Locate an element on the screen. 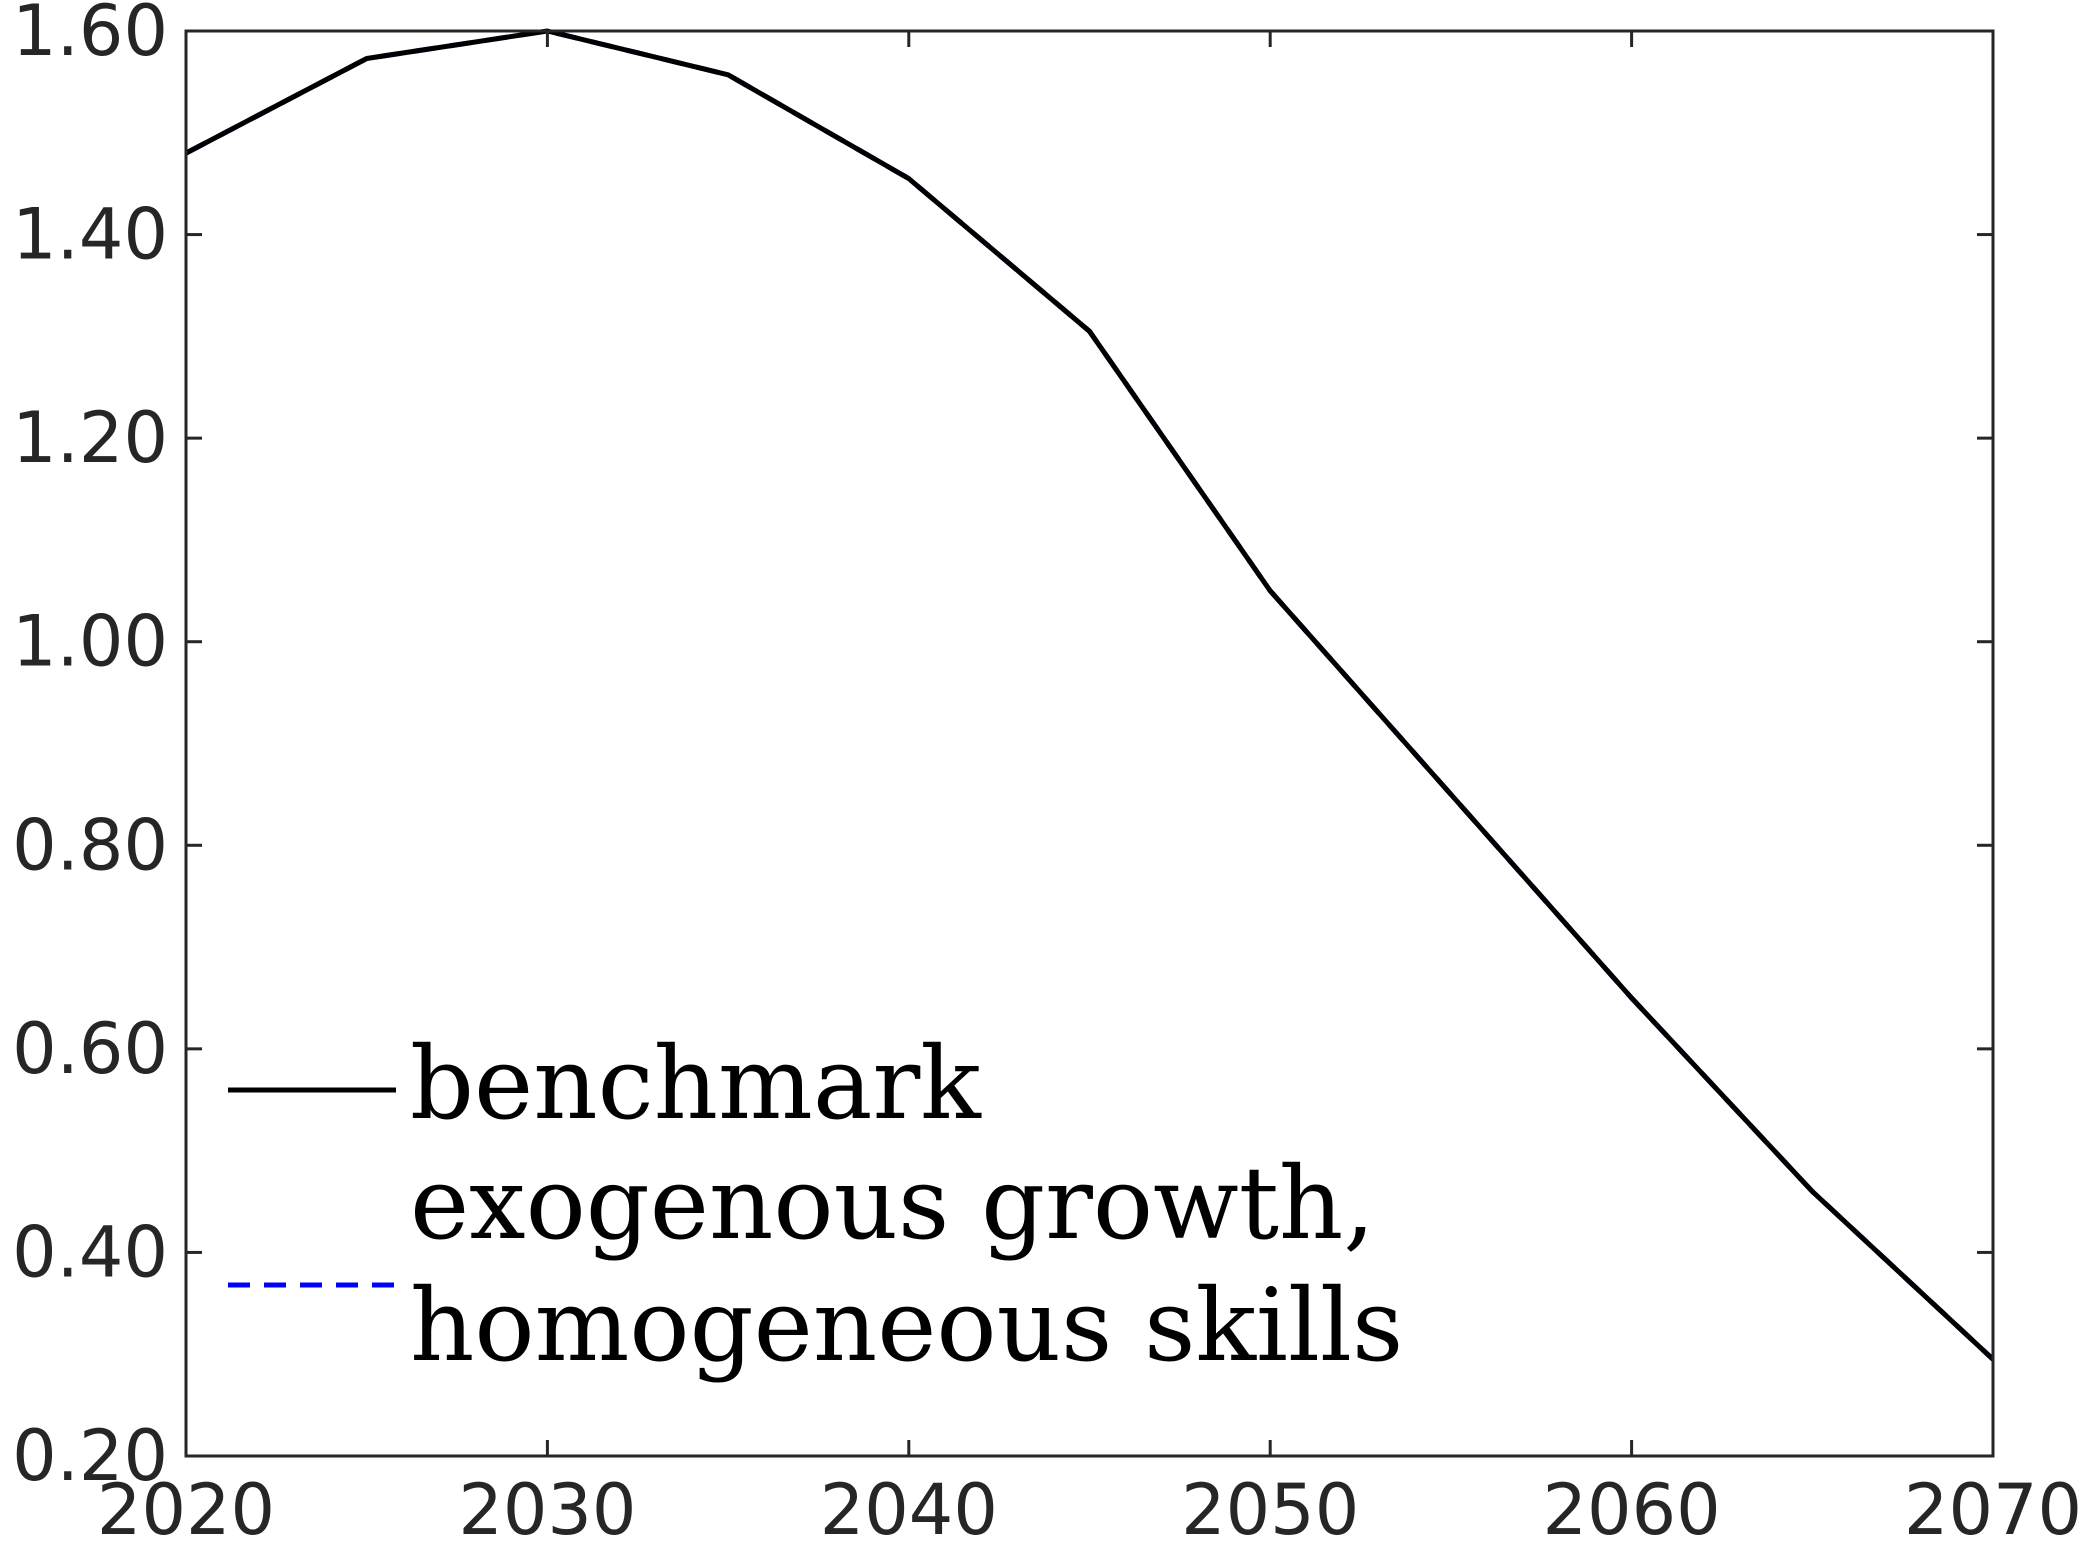 The width and height of the screenshot is (2082, 1554). y-tick-label: 0.20 is located at coordinates (90, 1456).